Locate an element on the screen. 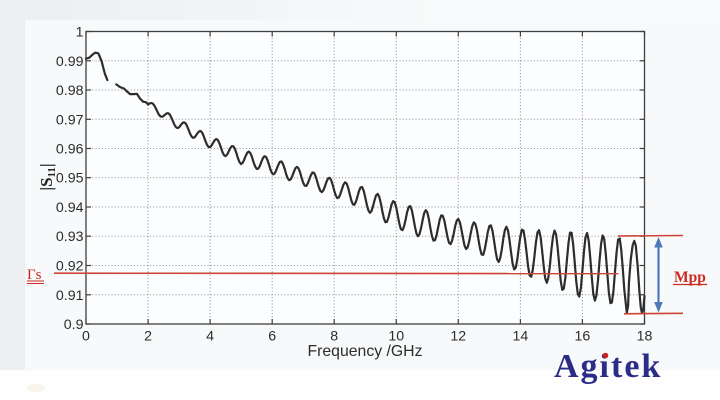 The height and width of the screenshot is (400, 720). svg-text: 16 is located at coordinates (583, 337).